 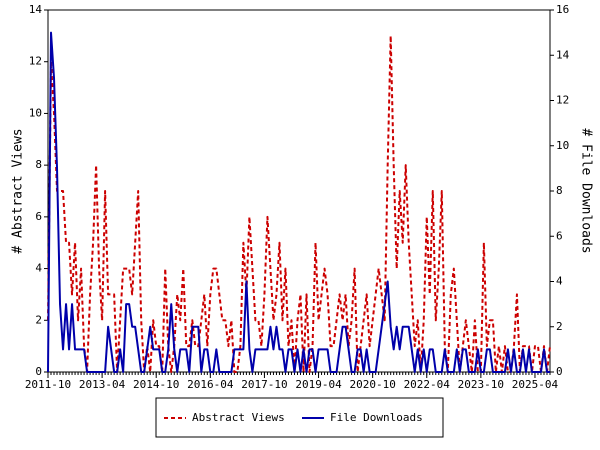 I want to click on y2-tick-label: 14, so click(x=563, y=54).